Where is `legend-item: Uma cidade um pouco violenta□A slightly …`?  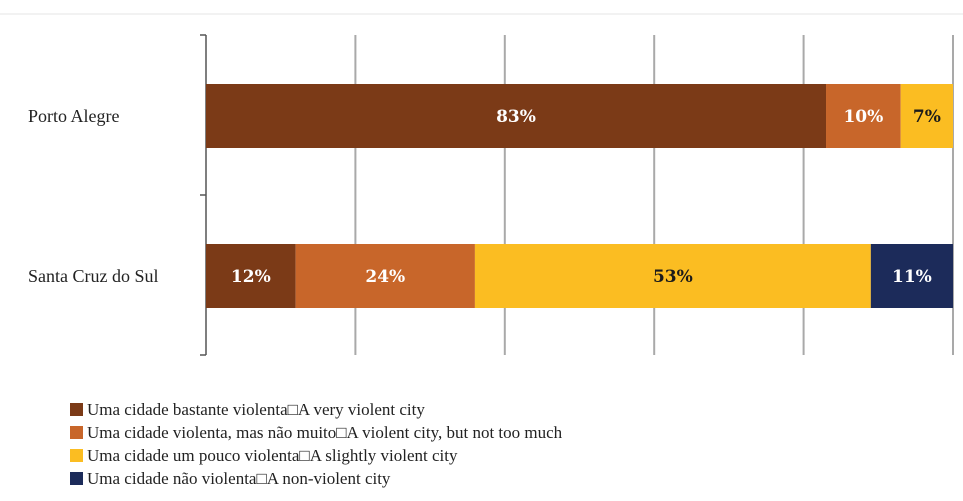
legend-item: Uma cidade um pouco violenta□A slightly … is located at coordinates (316, 455).